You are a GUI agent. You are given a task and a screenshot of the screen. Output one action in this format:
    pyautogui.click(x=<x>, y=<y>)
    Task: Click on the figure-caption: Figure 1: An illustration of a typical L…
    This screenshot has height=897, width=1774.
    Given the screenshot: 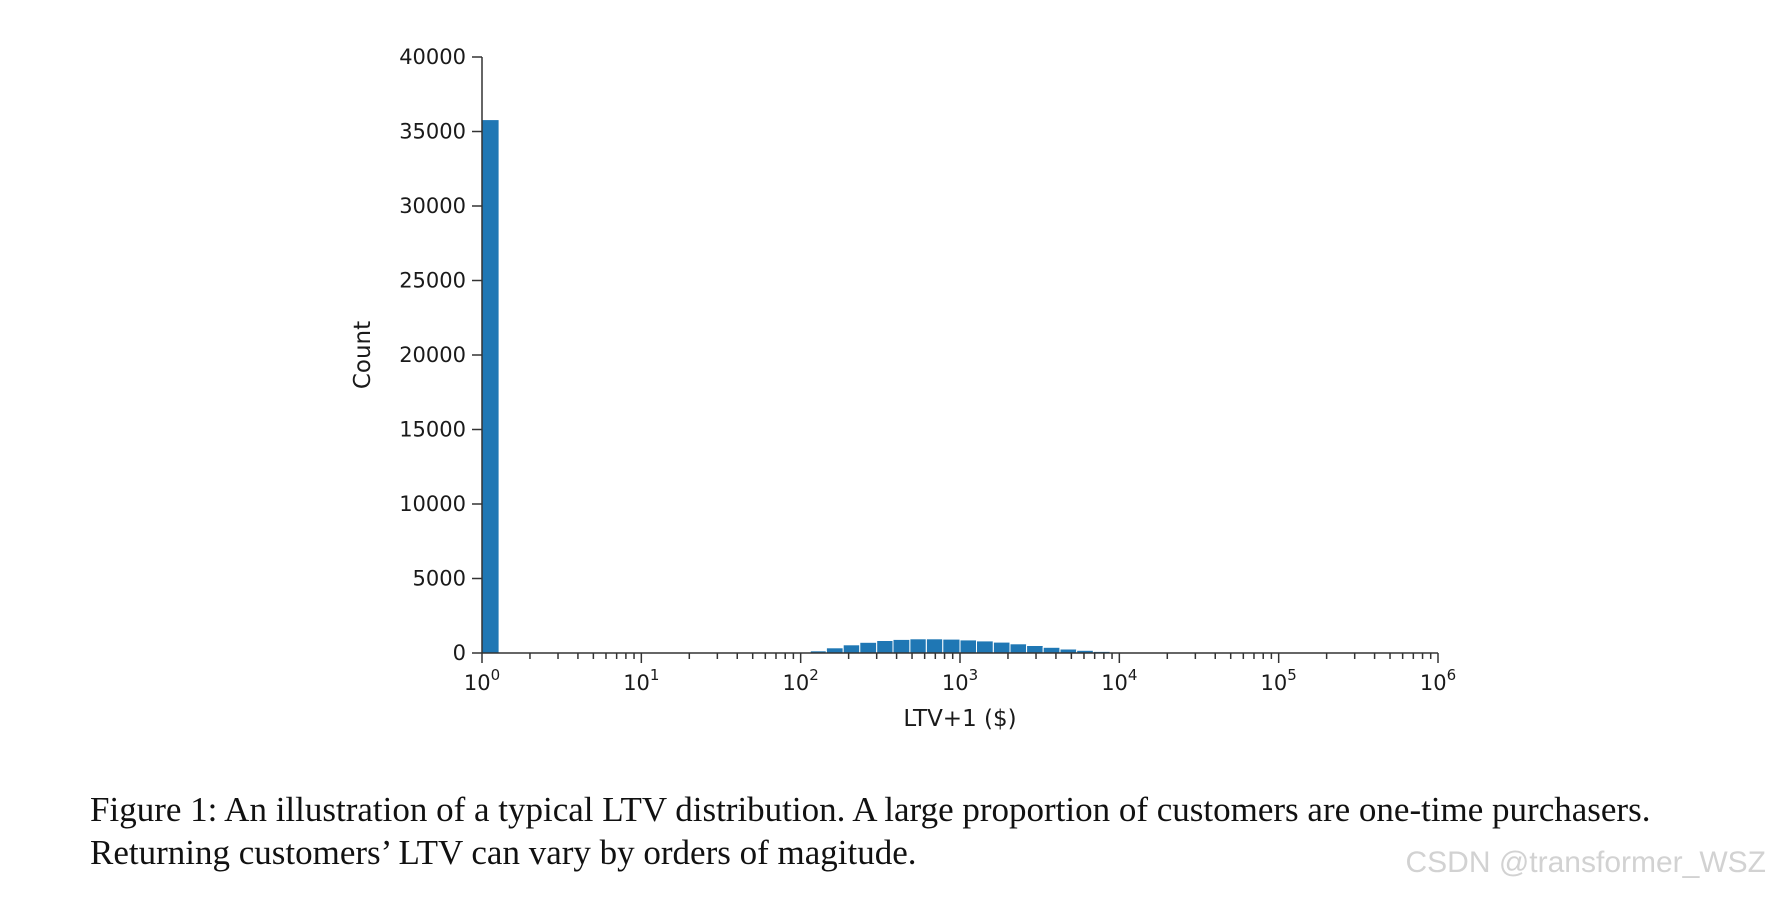 What is the action you would take?
    pyautogui.click(x=870, y=831)
    